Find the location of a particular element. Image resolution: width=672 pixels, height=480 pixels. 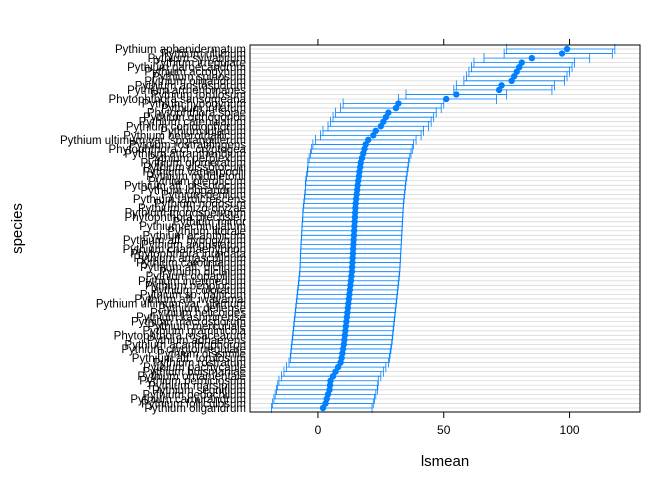

y-tick-label: Pythium marsipium is located at coordinates (197, 386).